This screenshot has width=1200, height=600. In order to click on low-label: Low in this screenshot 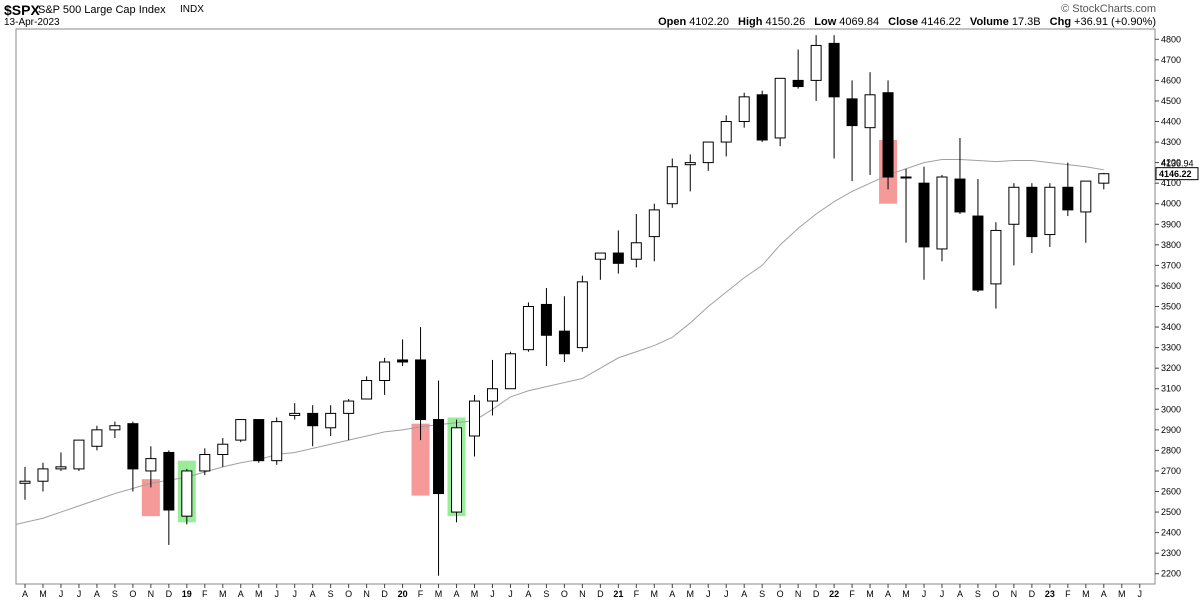, I will do `click(825, 22)`.